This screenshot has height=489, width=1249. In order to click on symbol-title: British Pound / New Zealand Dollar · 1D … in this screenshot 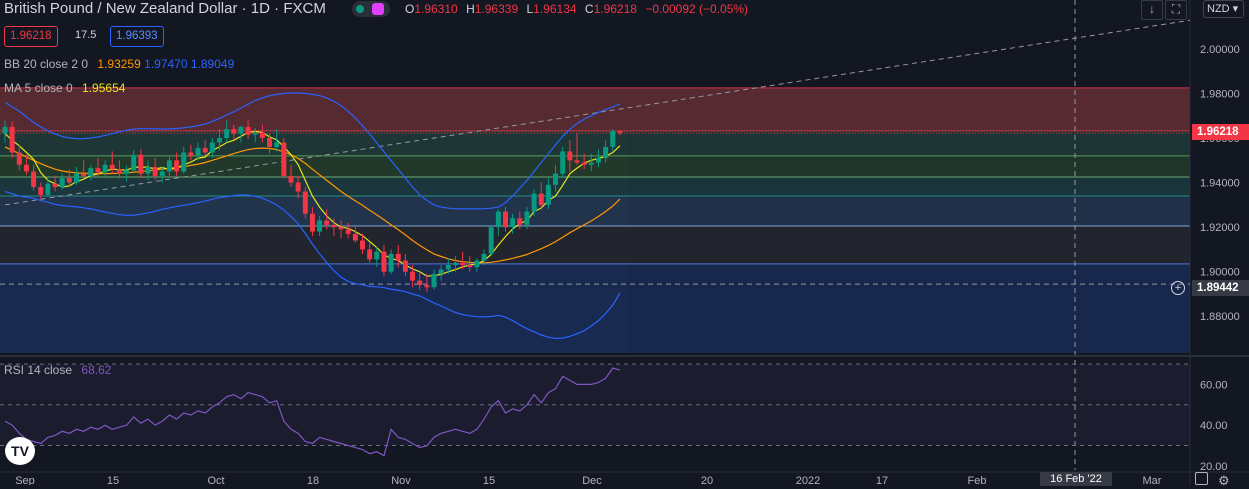, I will do `click(165, 8)`.